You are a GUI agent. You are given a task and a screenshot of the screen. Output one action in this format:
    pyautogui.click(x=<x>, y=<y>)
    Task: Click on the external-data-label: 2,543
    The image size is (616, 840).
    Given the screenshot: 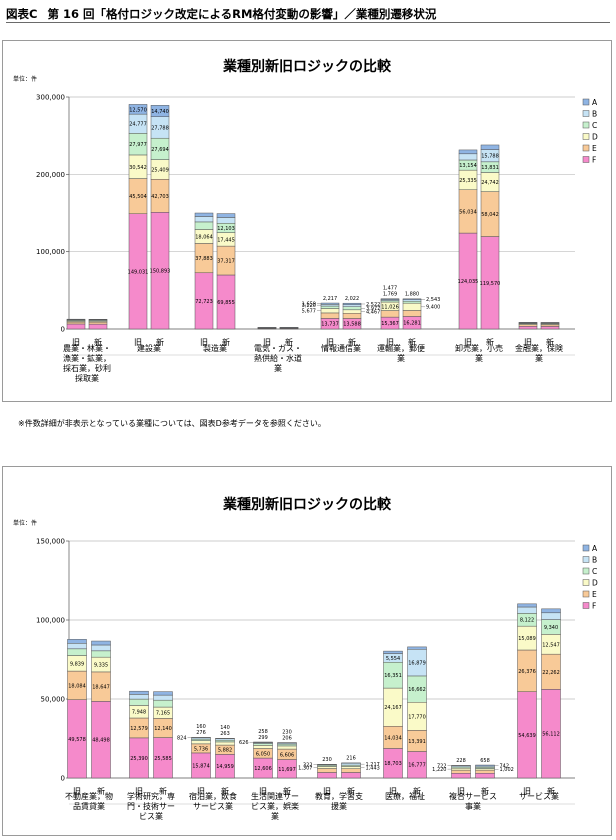 What is the action you would take?
    pyautogui.click(x=433, y=300)
    